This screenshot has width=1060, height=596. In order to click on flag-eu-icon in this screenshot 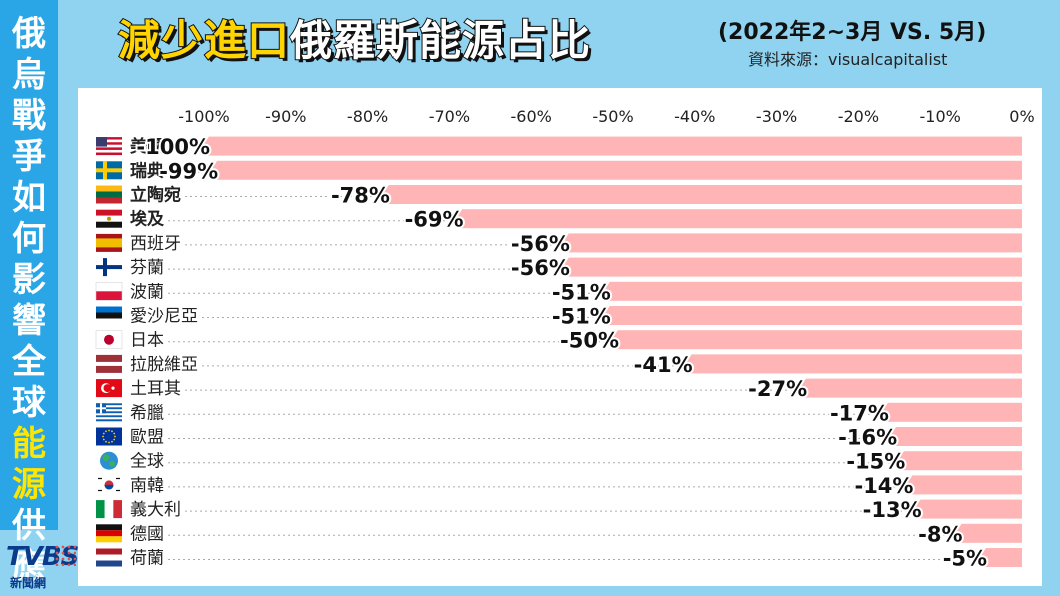, I will do `click(109, 436)`.